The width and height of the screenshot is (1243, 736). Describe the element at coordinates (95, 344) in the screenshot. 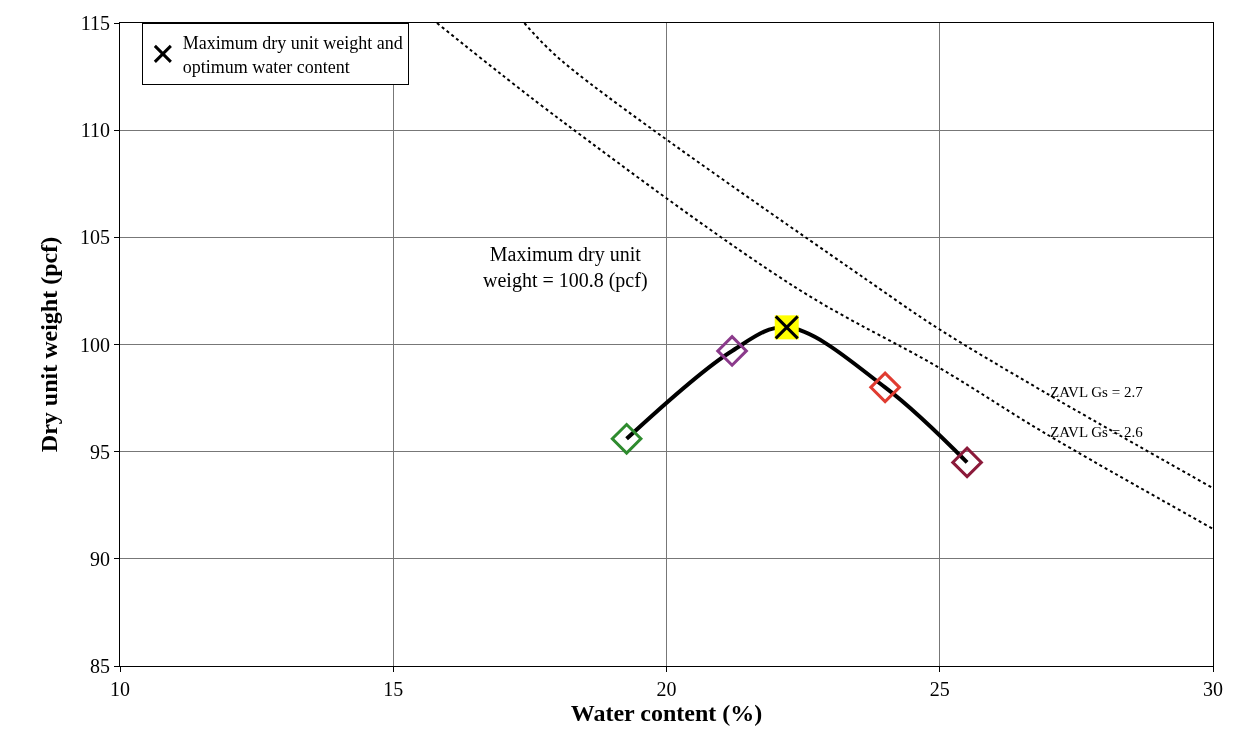

I see `y-tick-label: 100` at that location.